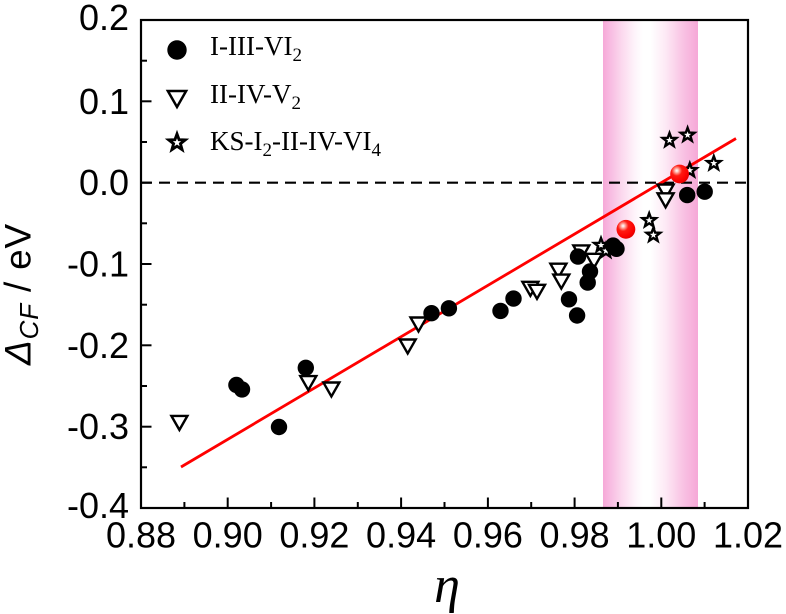 The height and width of the screenshot is (614, 786). I want to click on svg-text: ΔCF / eV, so click(22, 294).